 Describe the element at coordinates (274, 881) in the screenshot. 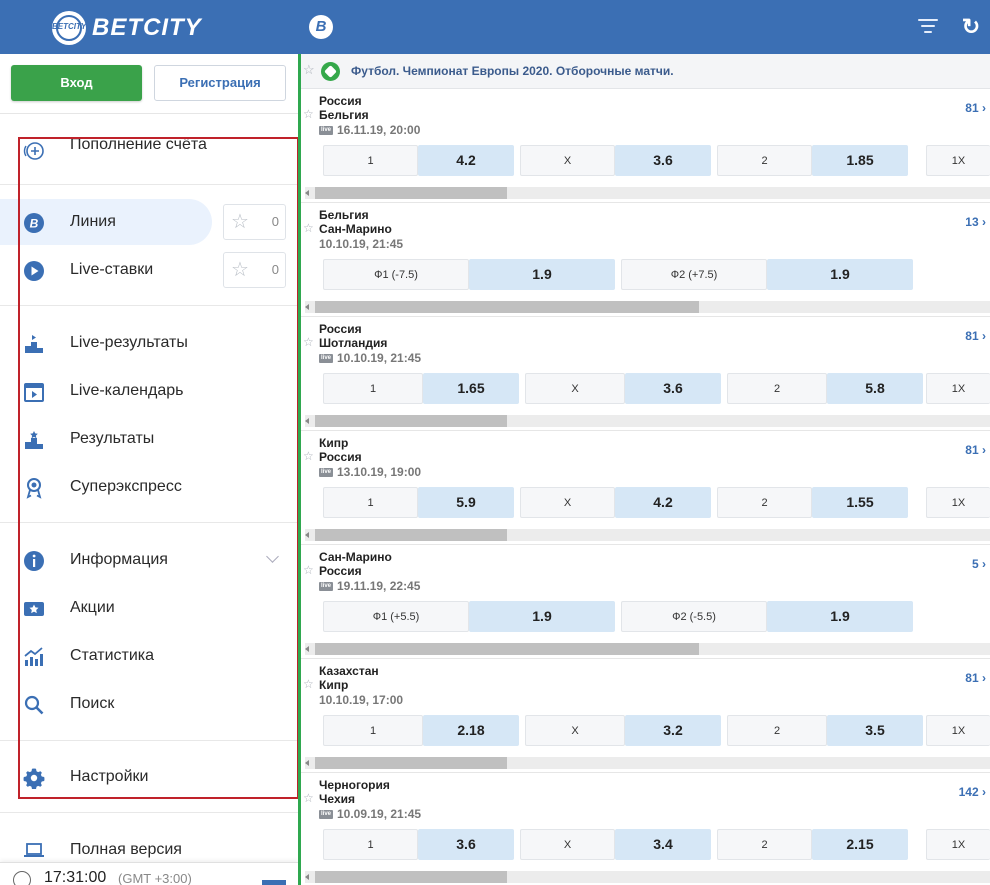

I see `language-flag-icon` at that location.